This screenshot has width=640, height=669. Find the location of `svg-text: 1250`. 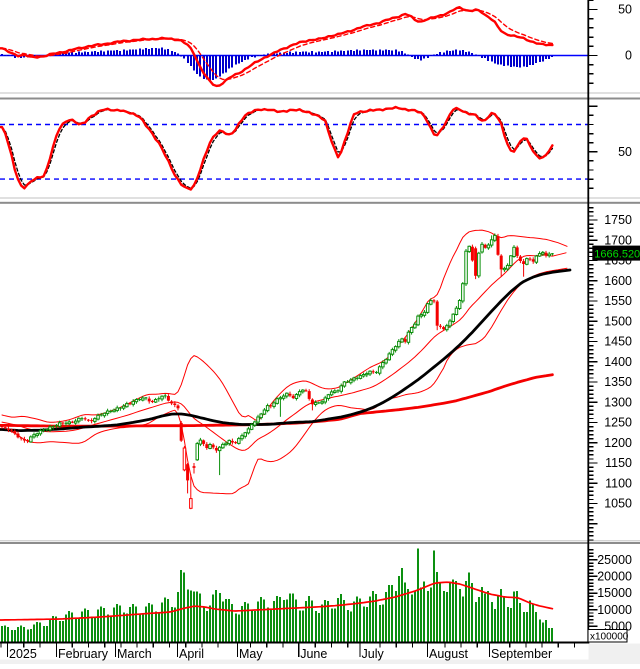

svg-text: 1250 is located at coordinates (618, 423).